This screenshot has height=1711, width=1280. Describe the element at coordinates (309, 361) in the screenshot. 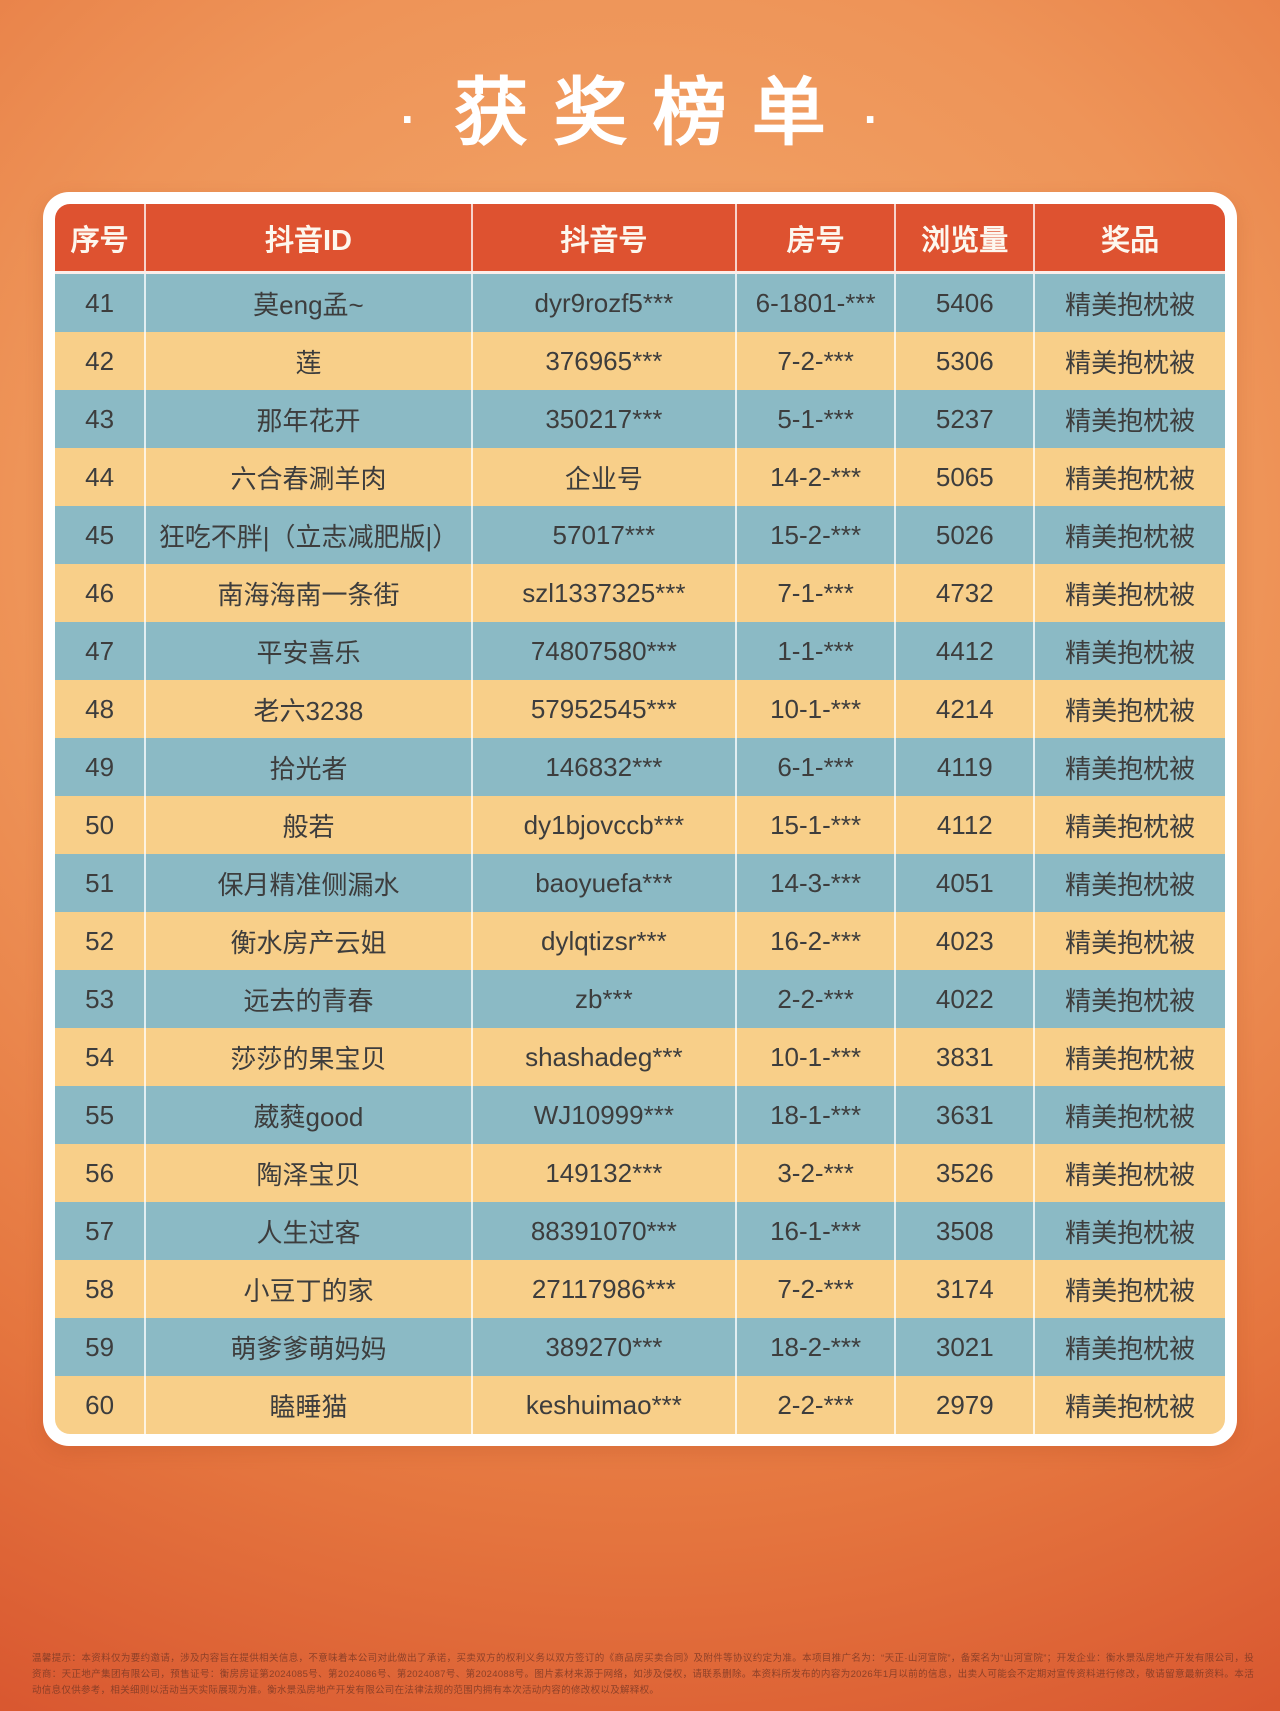

I see `cell-douyin-id: 莲` at that location.